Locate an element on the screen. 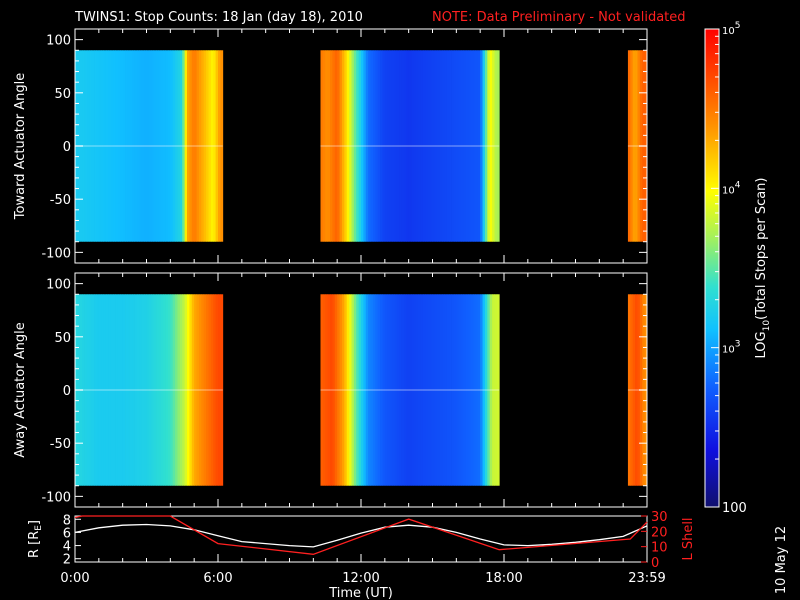  l-shell-axis-label: L Shell is located at coordinates (688, 538).